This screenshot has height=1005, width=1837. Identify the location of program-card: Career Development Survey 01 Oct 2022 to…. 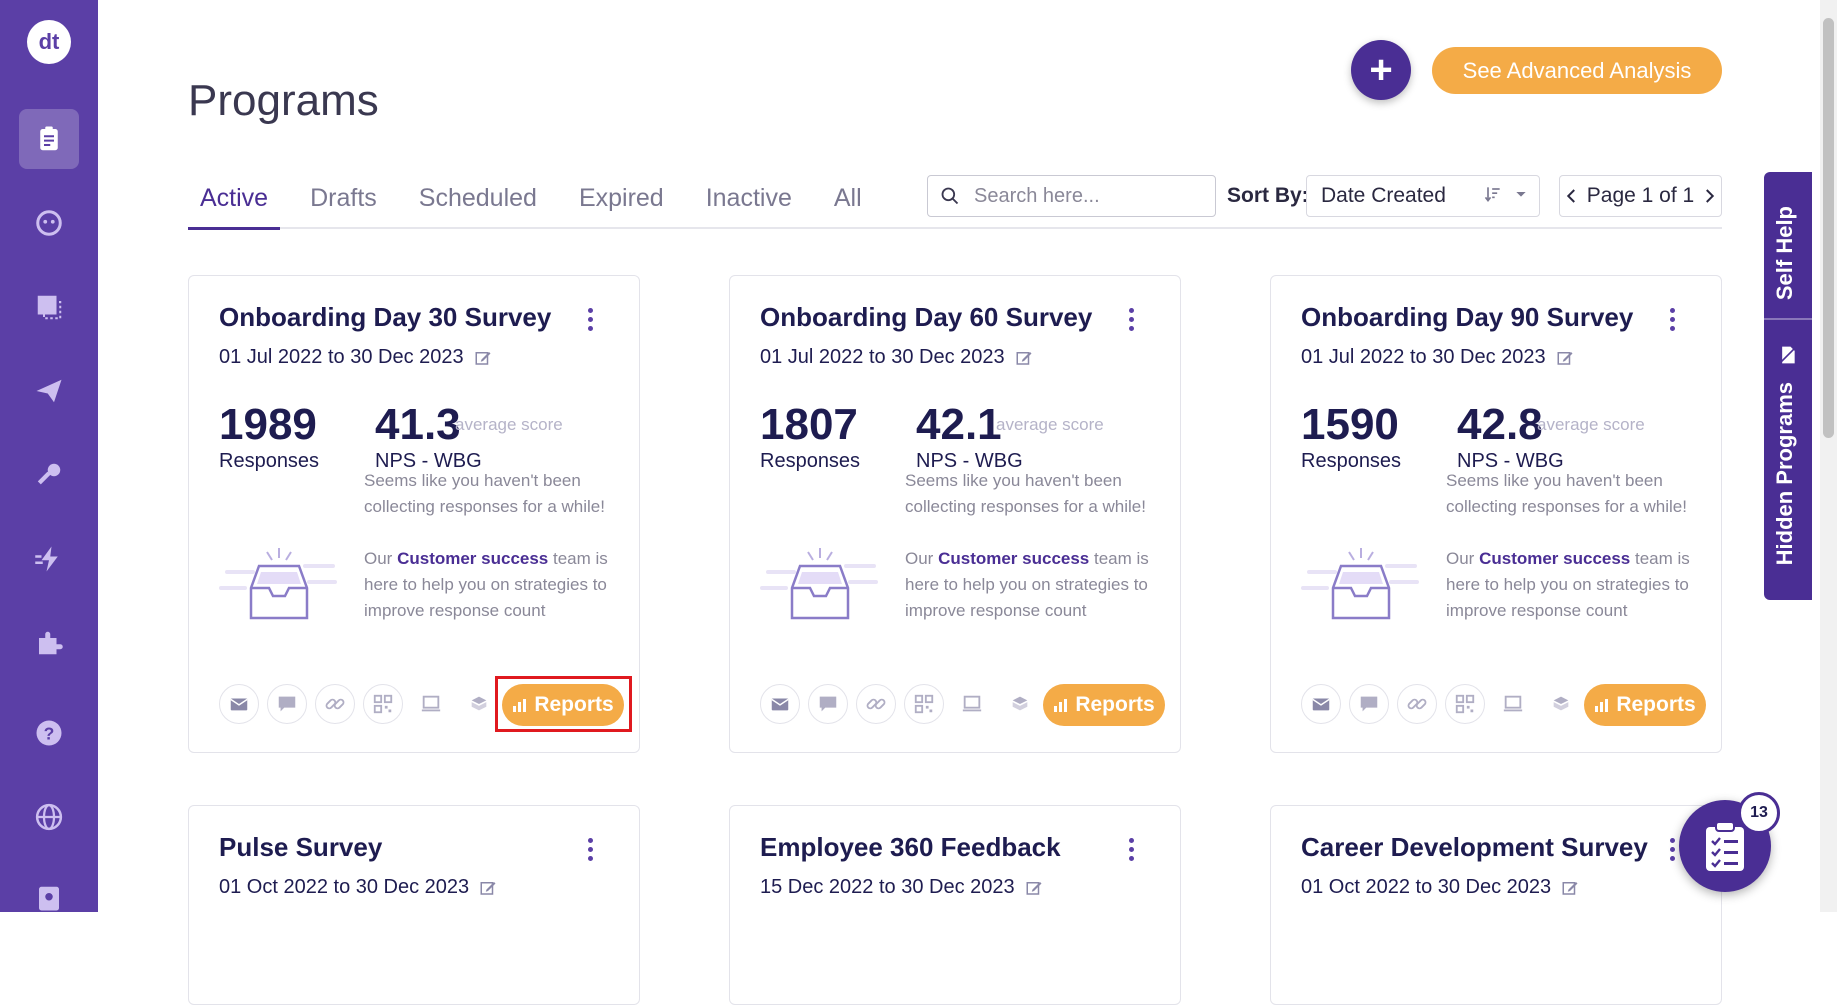
(1496, 905).